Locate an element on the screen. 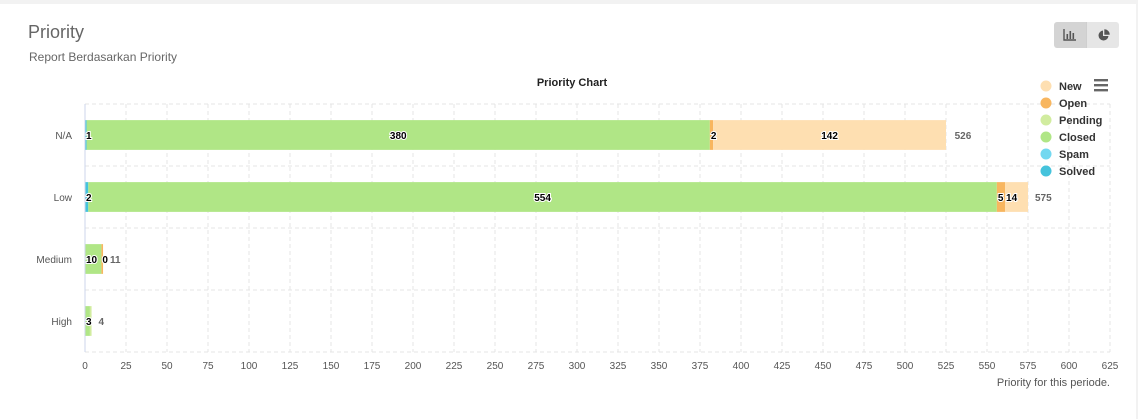  x-tick-label: 275 is located at coordinates (536, 366).